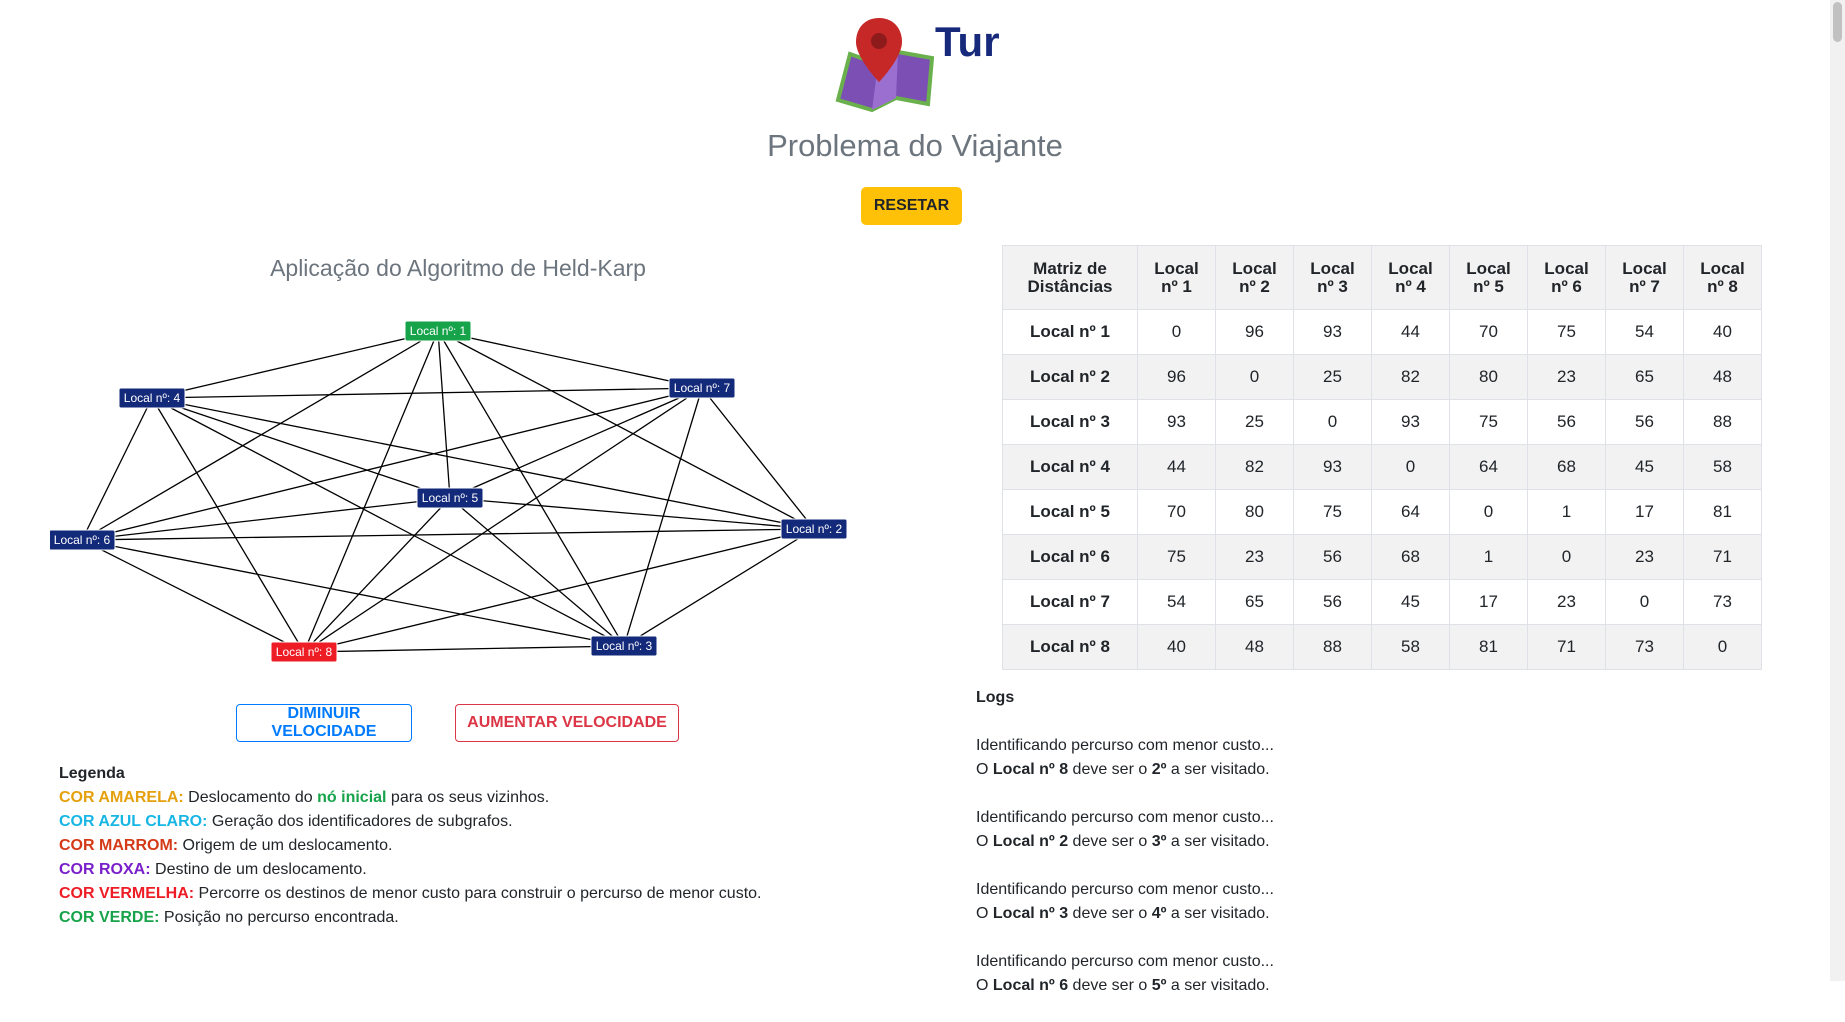 Image resolution: width=1845 pixels, height=1022 pixels. Describe the element at coordinates (1332, 512) in the screenshot. I see `matrix-cell: 75` at that location.